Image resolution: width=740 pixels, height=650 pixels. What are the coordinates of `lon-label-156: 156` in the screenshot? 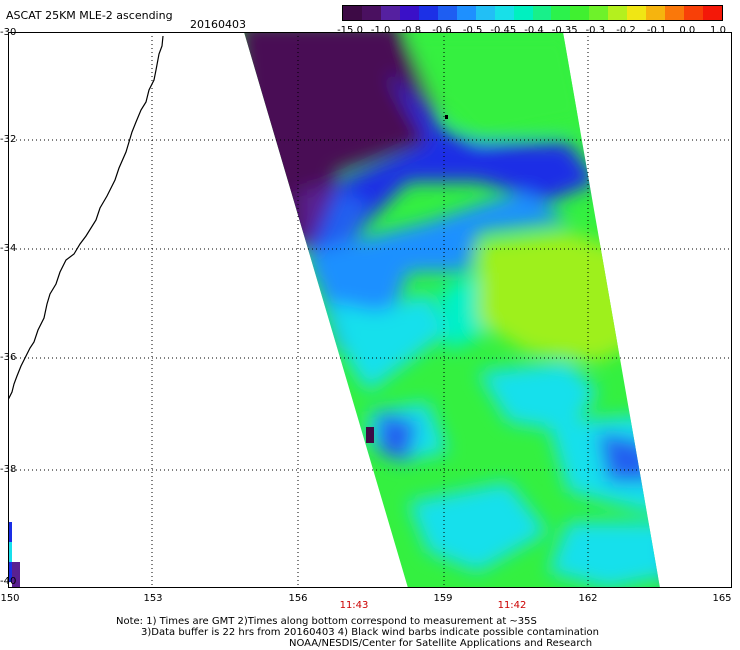 It's located at (298, 598).